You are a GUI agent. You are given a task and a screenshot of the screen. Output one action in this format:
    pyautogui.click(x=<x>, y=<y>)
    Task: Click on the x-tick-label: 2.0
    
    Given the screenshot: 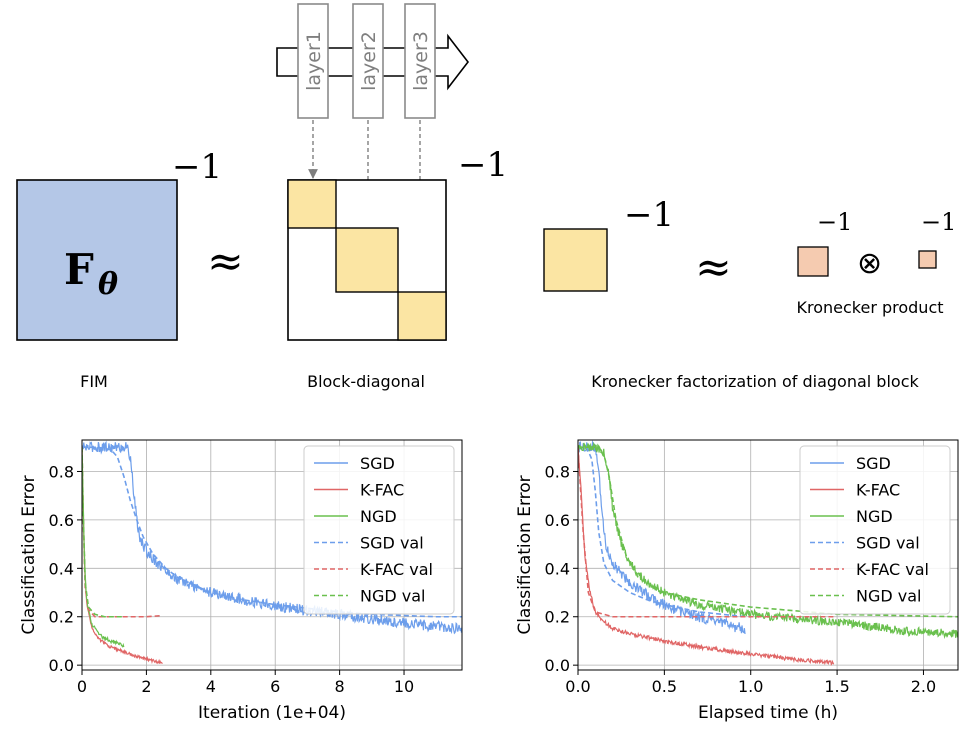 What is the action you would take?
    pyautogui.click(x=923, y=686)
    